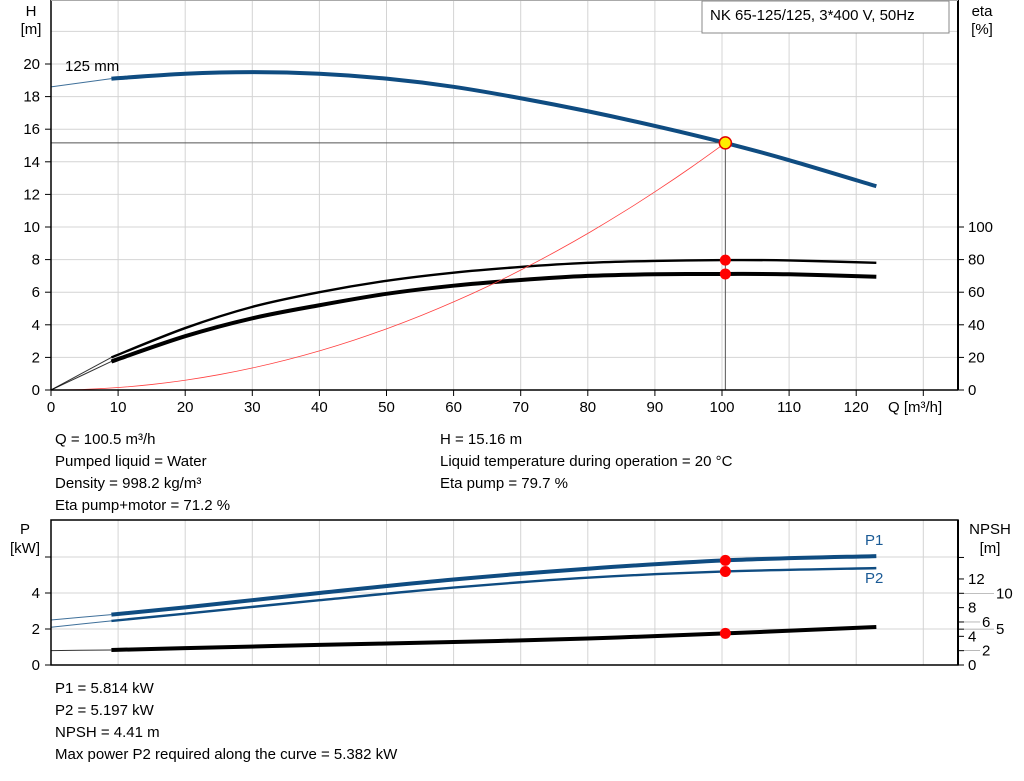 Image resolution: width=1024 pixels, height=781 pixels. Describe the element at coordinates (1004, 593) in the screenshot. I see `npsh-tick-label: 10` at that location.